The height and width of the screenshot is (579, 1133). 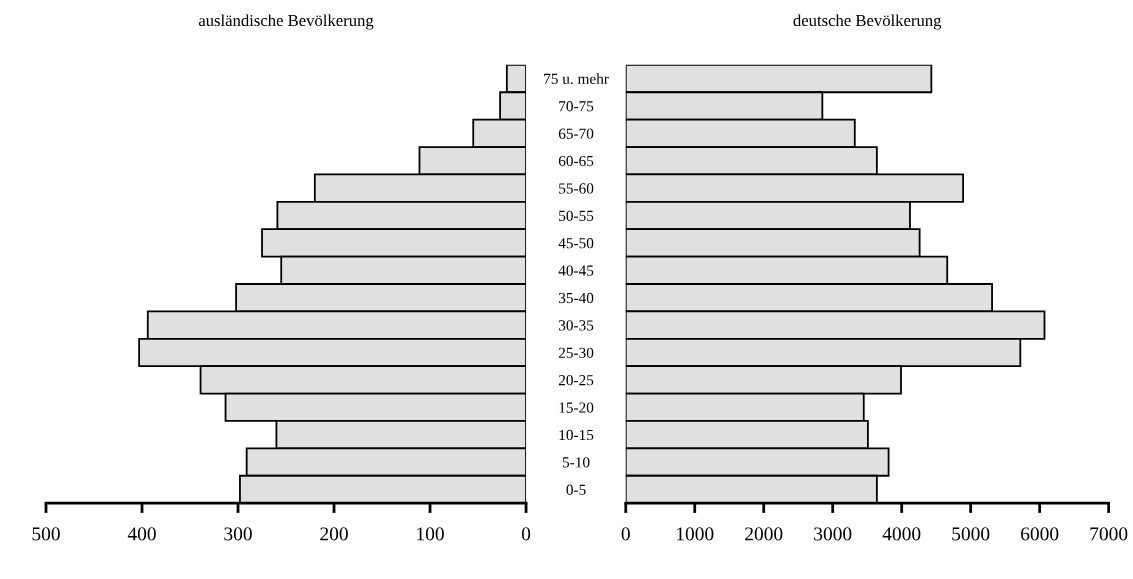 What do you see at coordinates (764, 534) in the screenshot?
I see `x-tick-label: 2000` at bounding box center [764, 534].